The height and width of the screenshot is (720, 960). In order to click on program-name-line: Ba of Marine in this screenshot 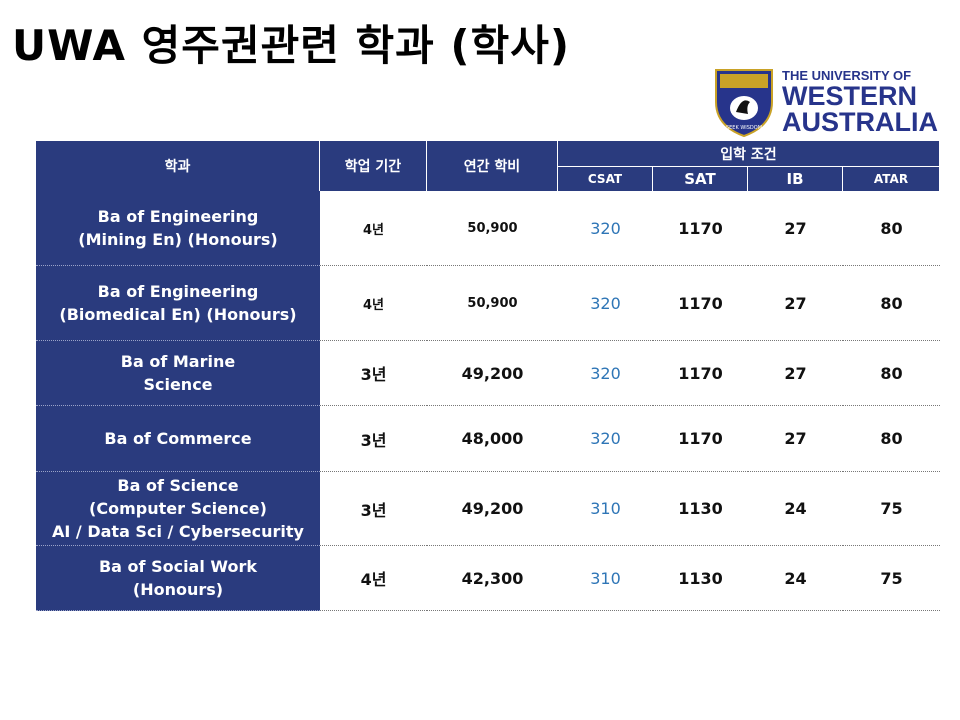, I will do `click(178, 361)`.